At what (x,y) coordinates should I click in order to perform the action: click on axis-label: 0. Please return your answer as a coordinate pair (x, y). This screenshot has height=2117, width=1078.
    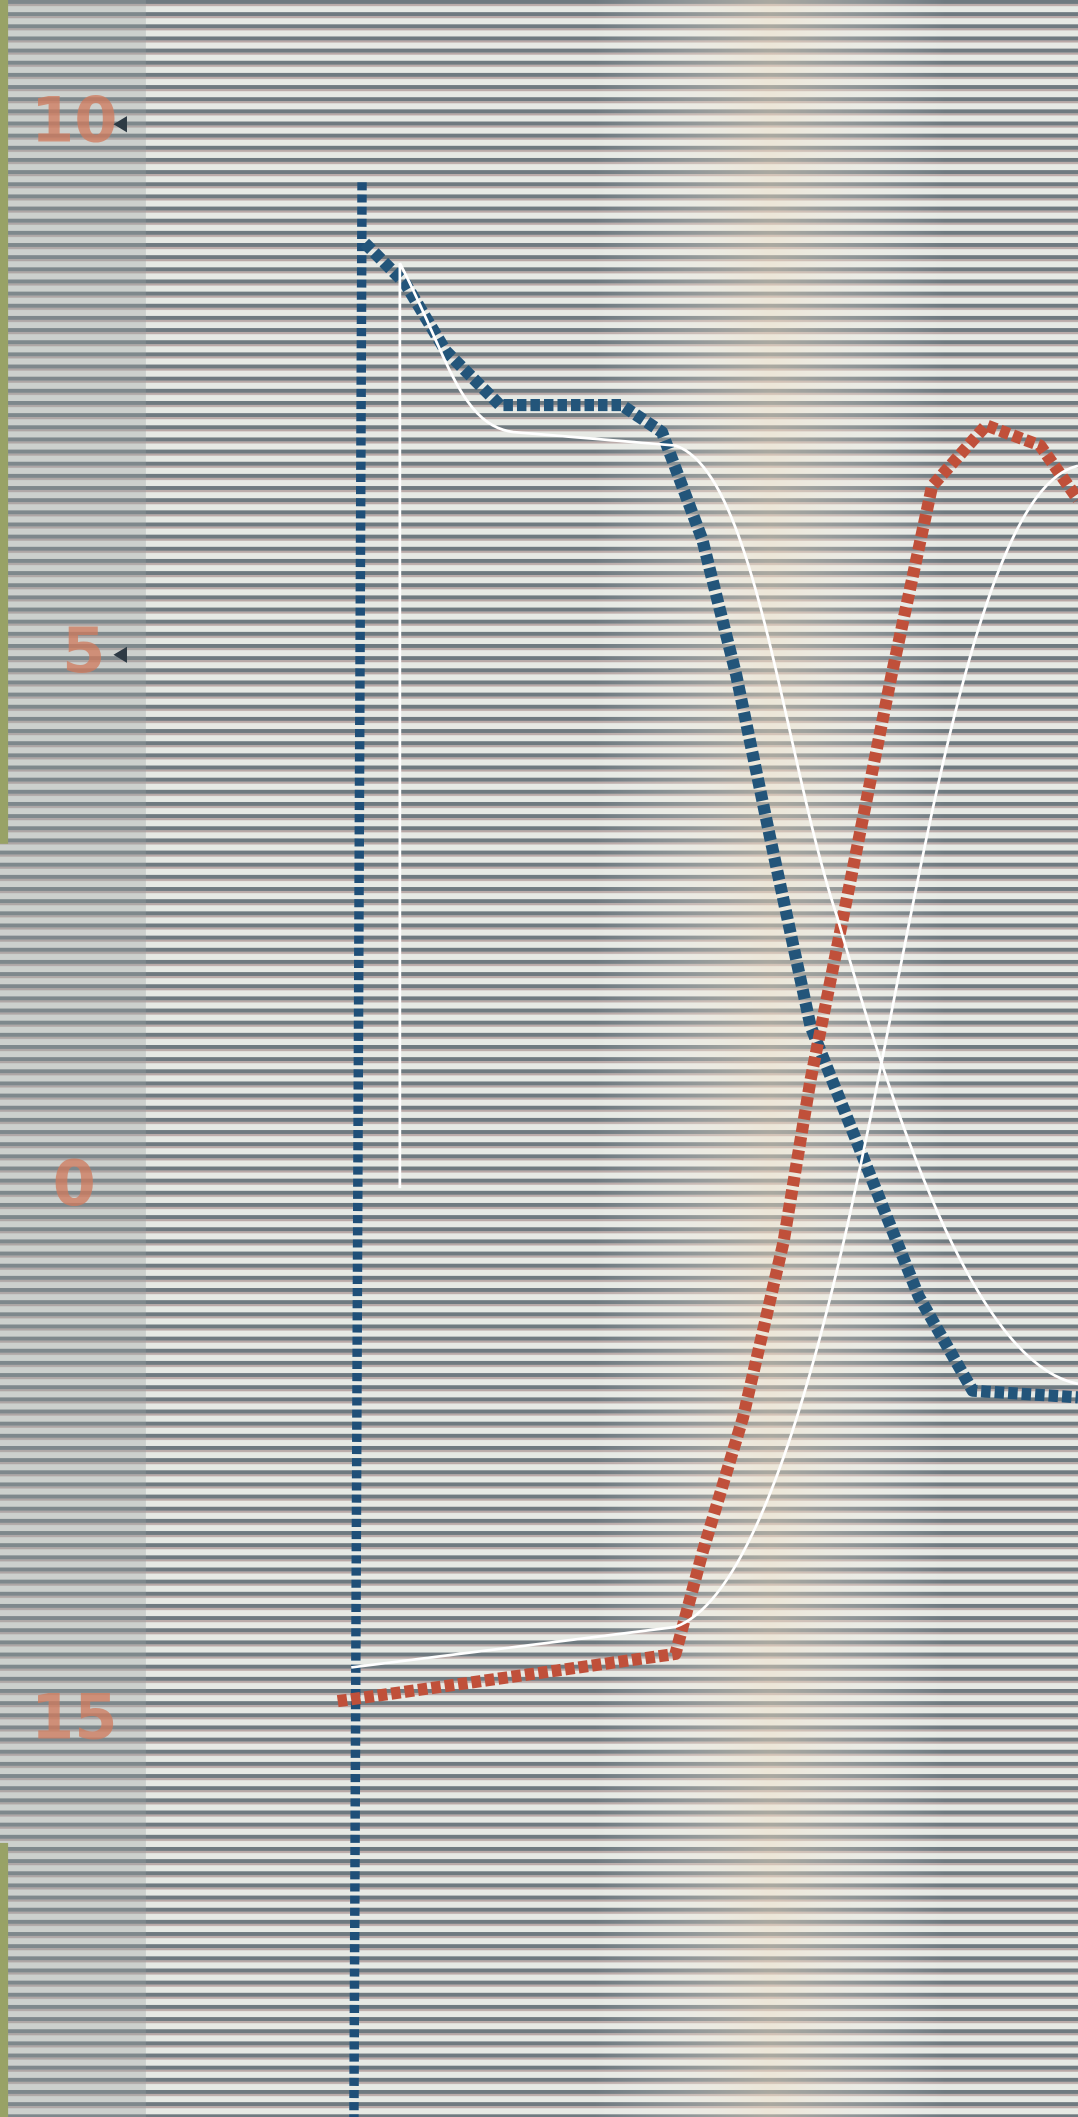
    Looking at the image, I should click on (74, 1183).